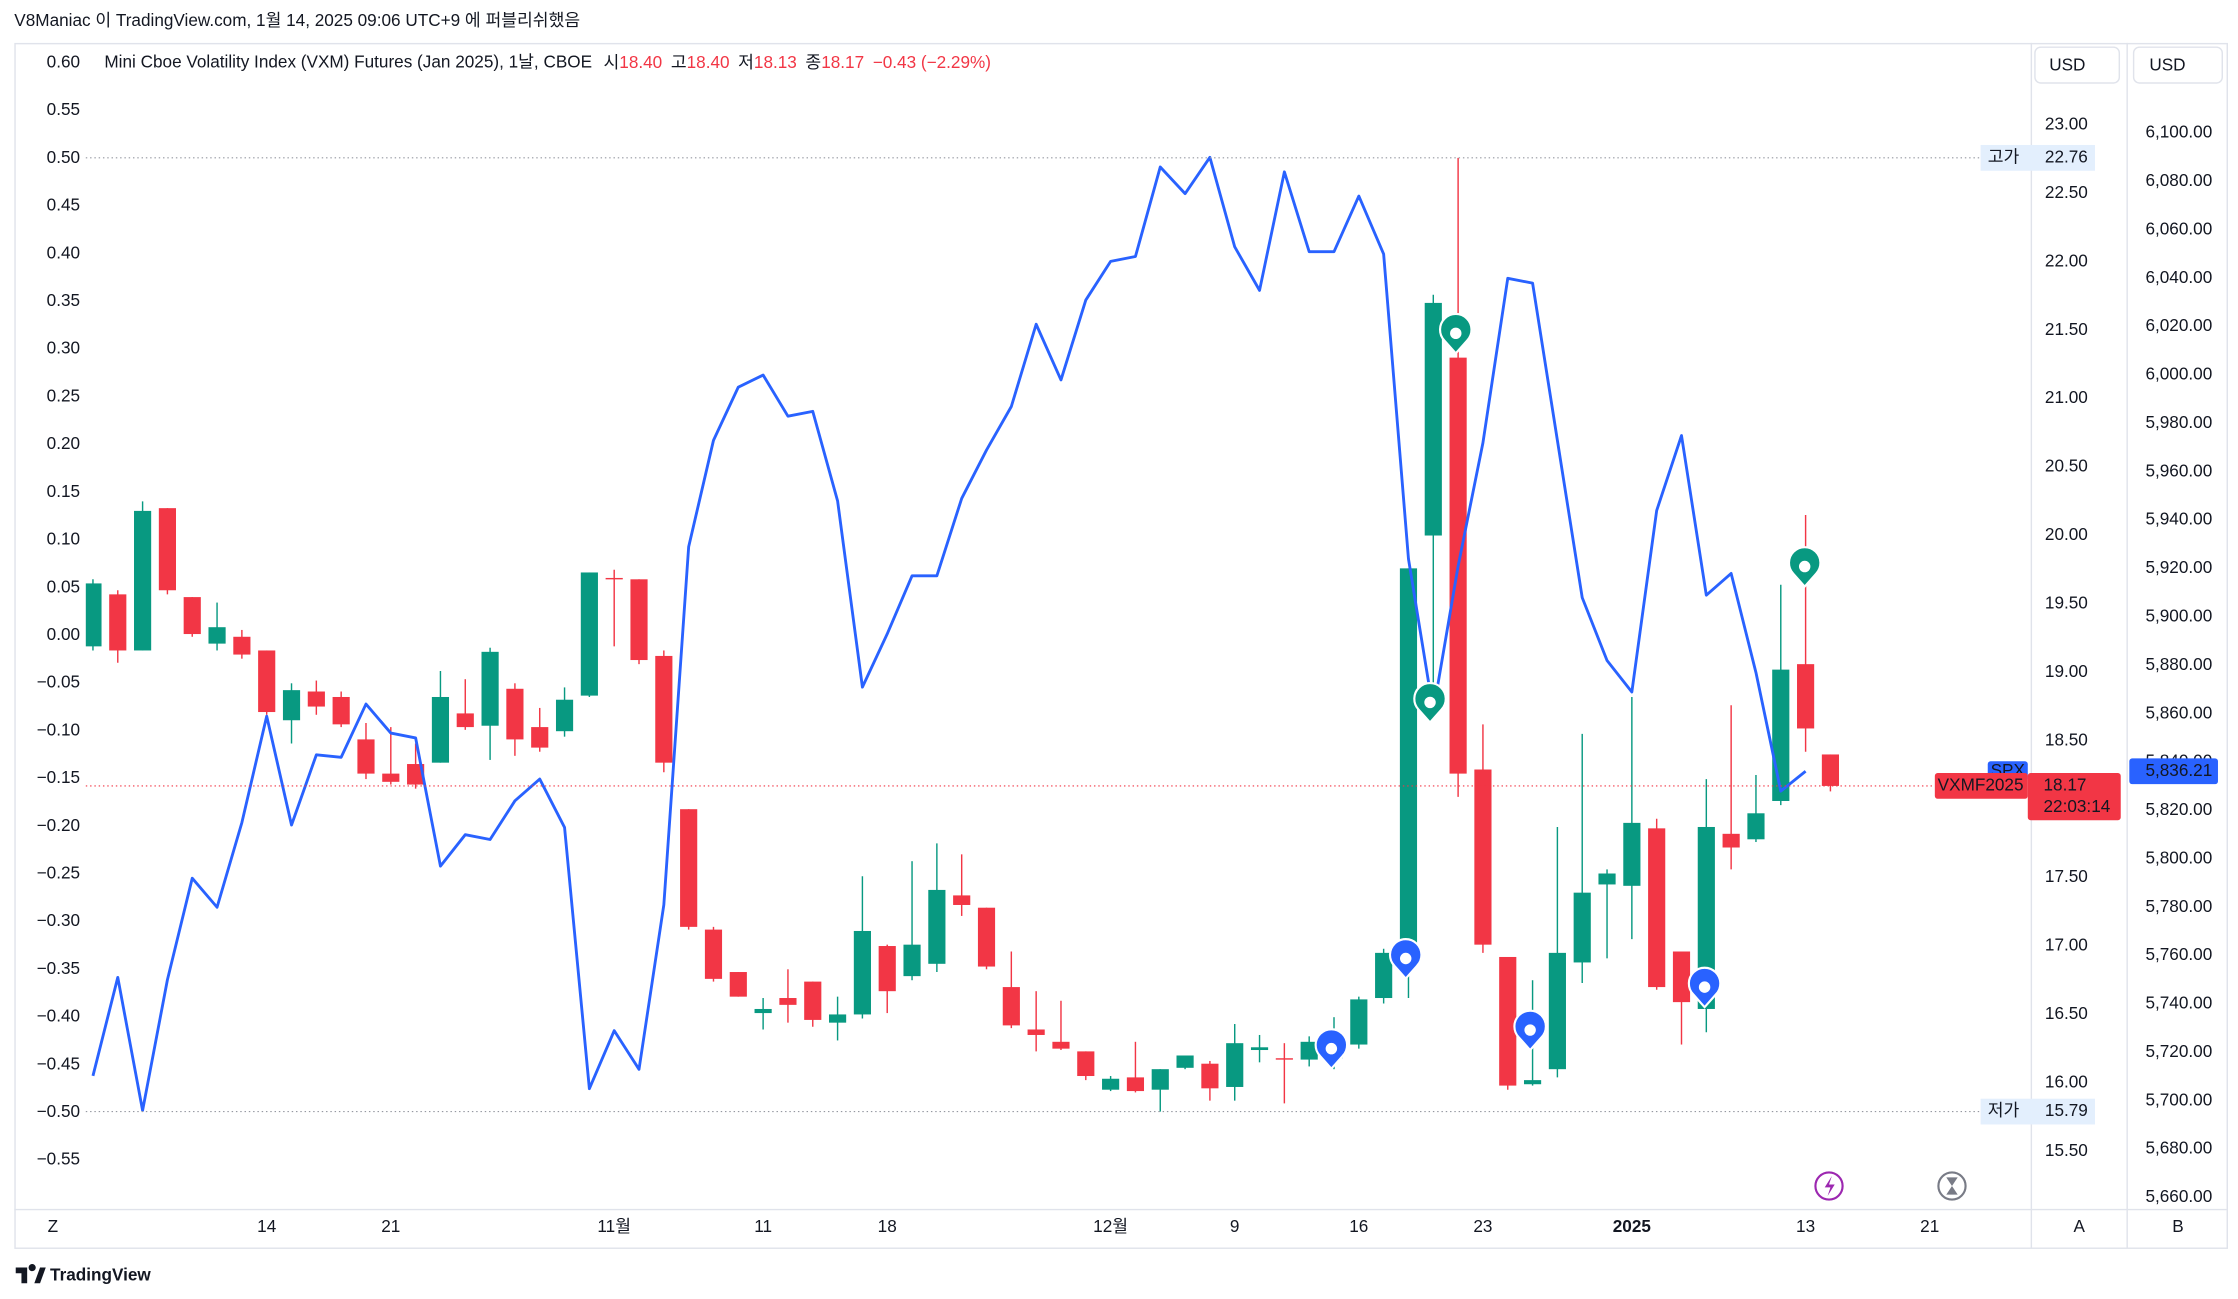 The width and height of the screenshot is (2238, 1299). I want to click on left-tick-label: 0.05, so click(63, 586).